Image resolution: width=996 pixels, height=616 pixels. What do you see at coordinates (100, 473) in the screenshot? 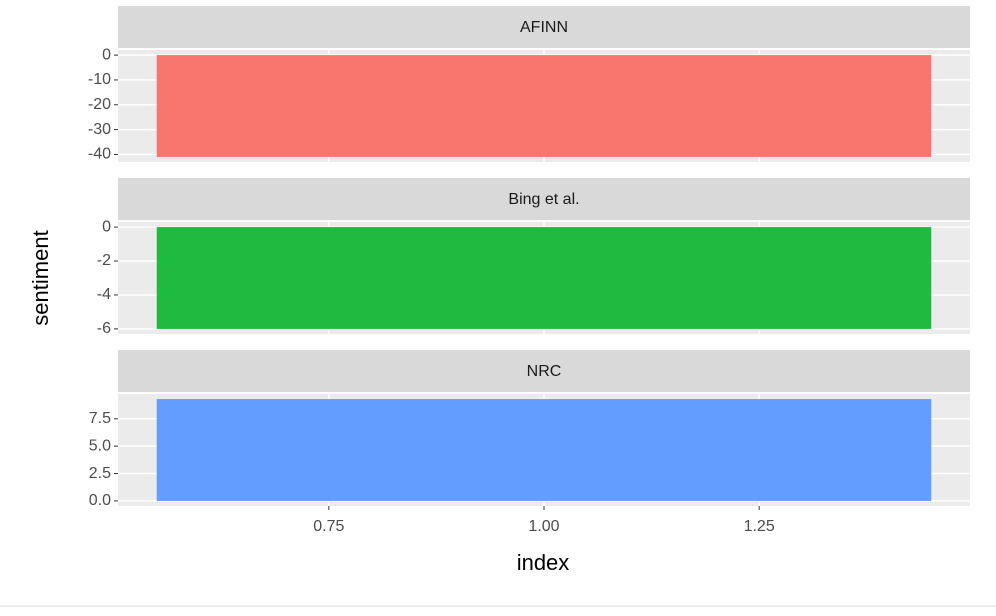
I see `y-tick-label: 2.5` at bounding box center [100, 473].